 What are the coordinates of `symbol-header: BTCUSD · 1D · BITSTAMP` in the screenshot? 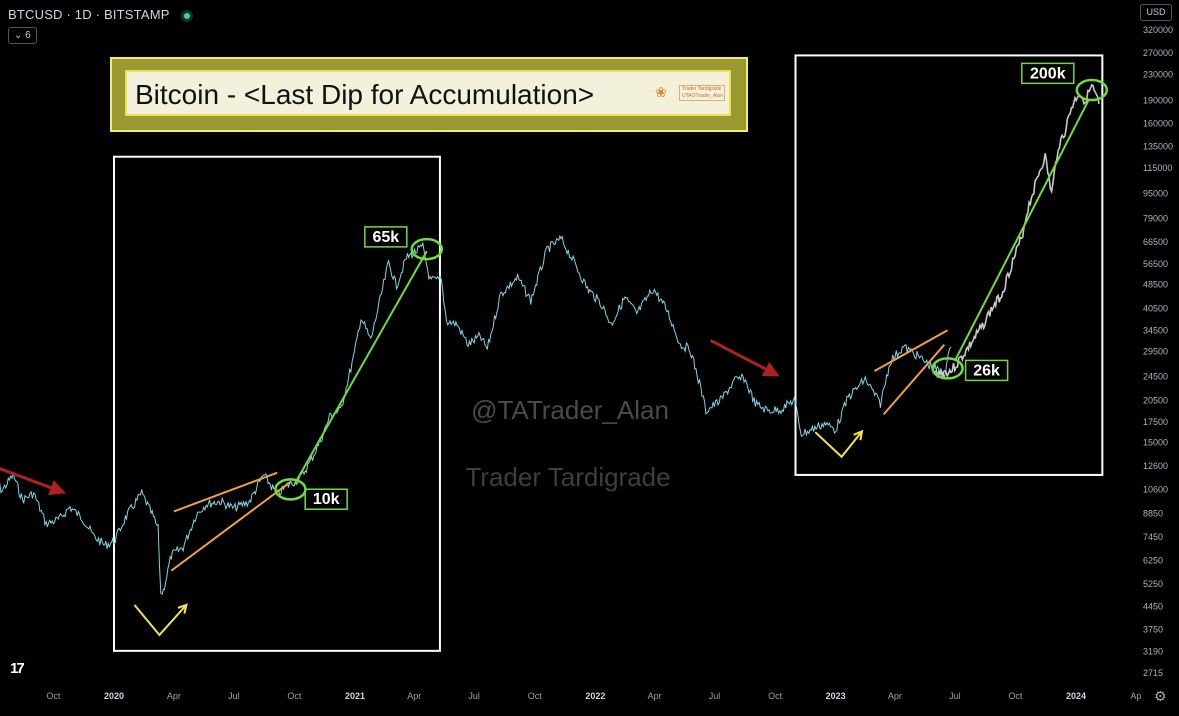 It's located at (99, 14).